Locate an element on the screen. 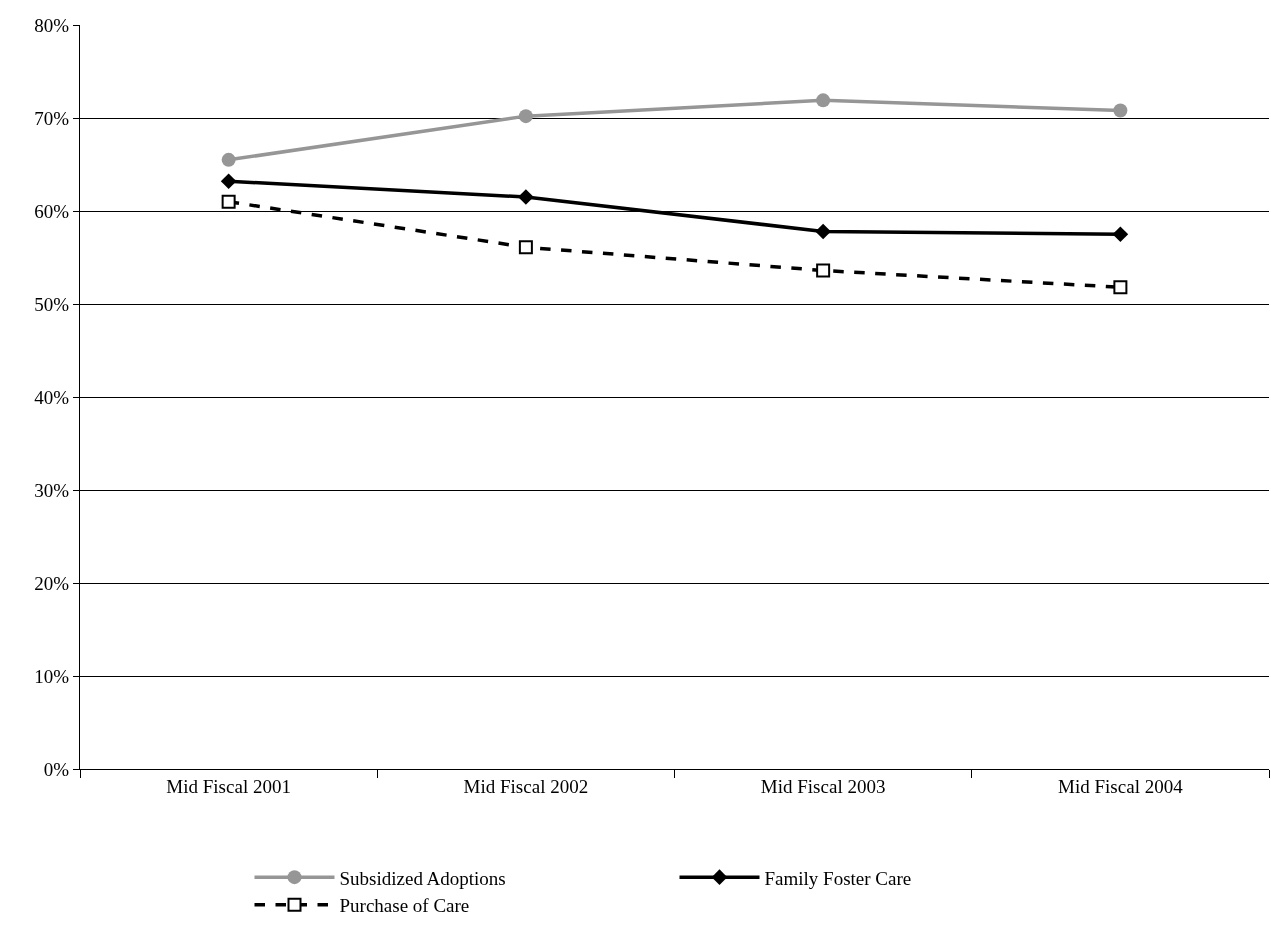  y-tick-label: 70% is located at coordinates (52, 118).